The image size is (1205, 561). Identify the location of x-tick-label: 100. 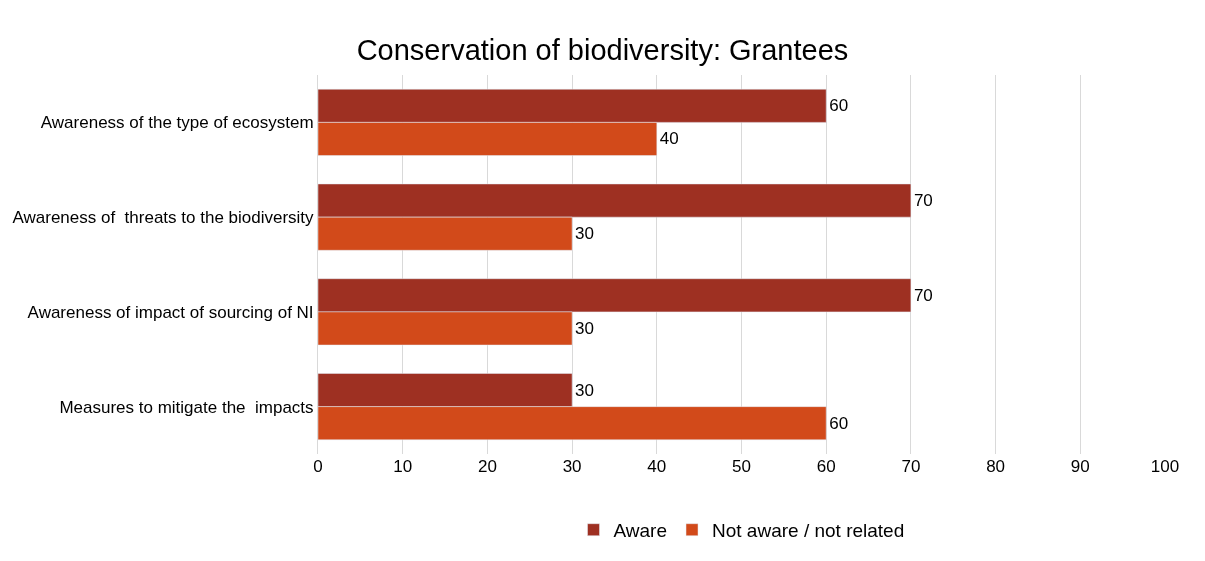
(1165, 466).